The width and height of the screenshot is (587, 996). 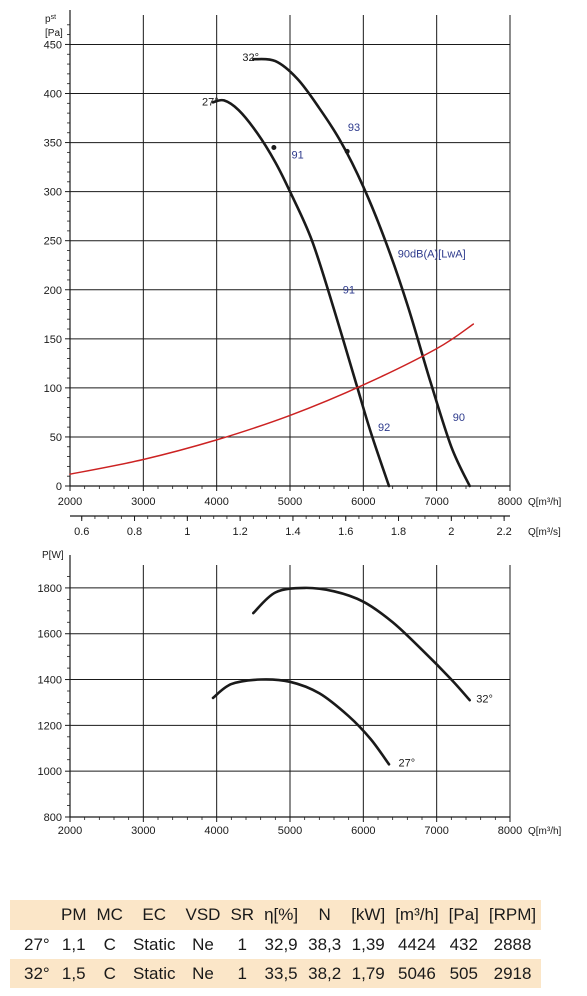 What do you see at coordinates (301, 722) in the screenshot?
I see `power-curve-27deg` at bounding box center [301, 722].